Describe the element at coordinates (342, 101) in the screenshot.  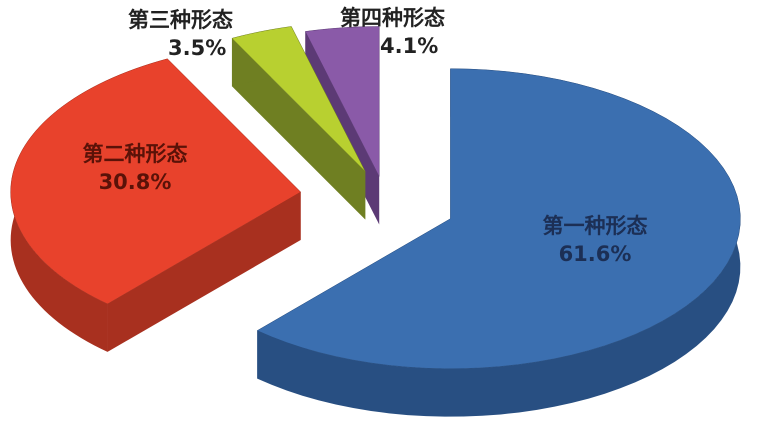
I see `slice-4-top` at that location.